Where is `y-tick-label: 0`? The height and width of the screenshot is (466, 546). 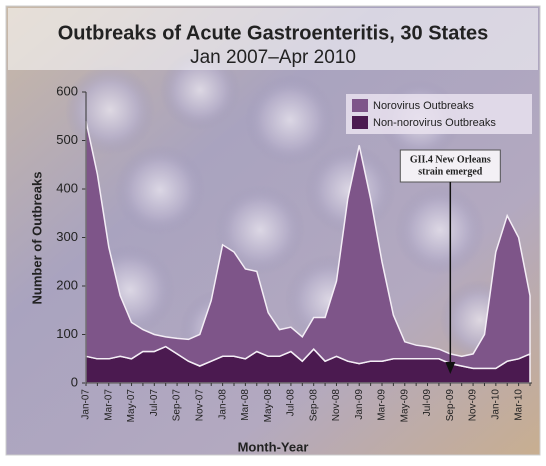 y-tick-label: 0 is located at coordinates (74, 381).